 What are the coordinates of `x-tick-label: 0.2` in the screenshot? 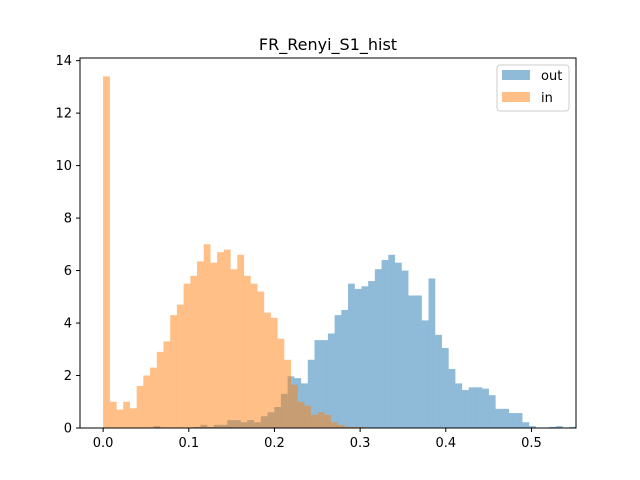 It's located at (274, 443).